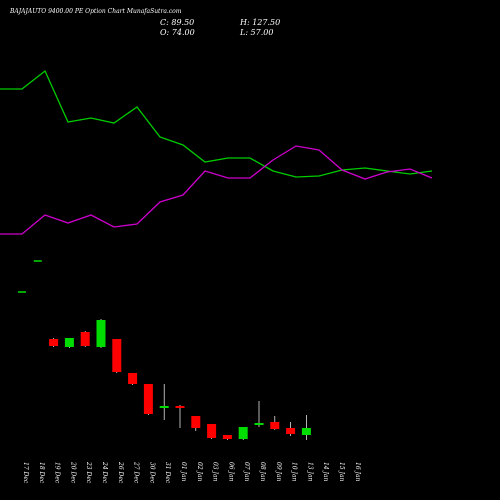 The image size is (500, 500). What do you see at coordinates (136, 472) in the screenshot?
I see `x-tick-label: 27 Dec` at bounding box center [136, 472].